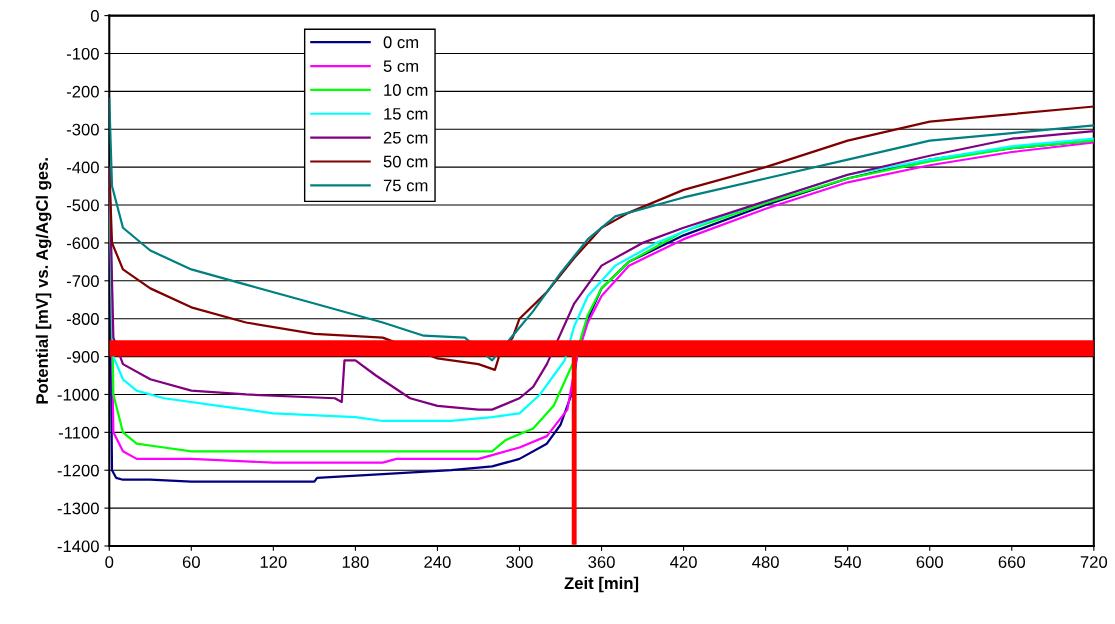 The width and height of the screenshot is (1115, 624). Describe the element at coordinates (519, 562) in the screenshot. I see `x-tick-label: 300` at that location.